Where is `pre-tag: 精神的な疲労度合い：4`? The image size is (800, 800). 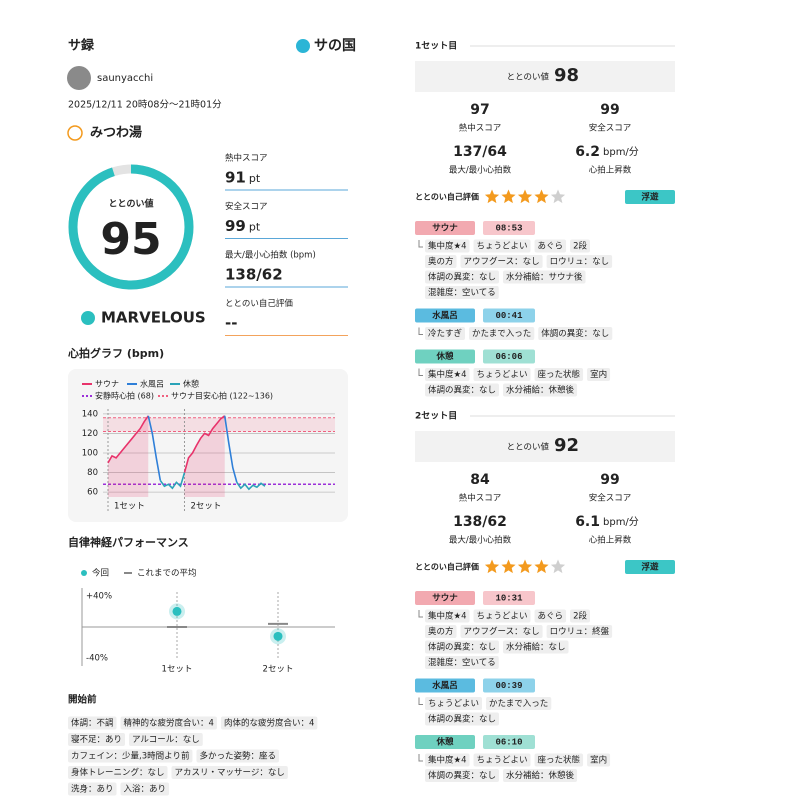
pre-tag: 精神的な疲労度合い：4 is located at coordinates (169, 723).